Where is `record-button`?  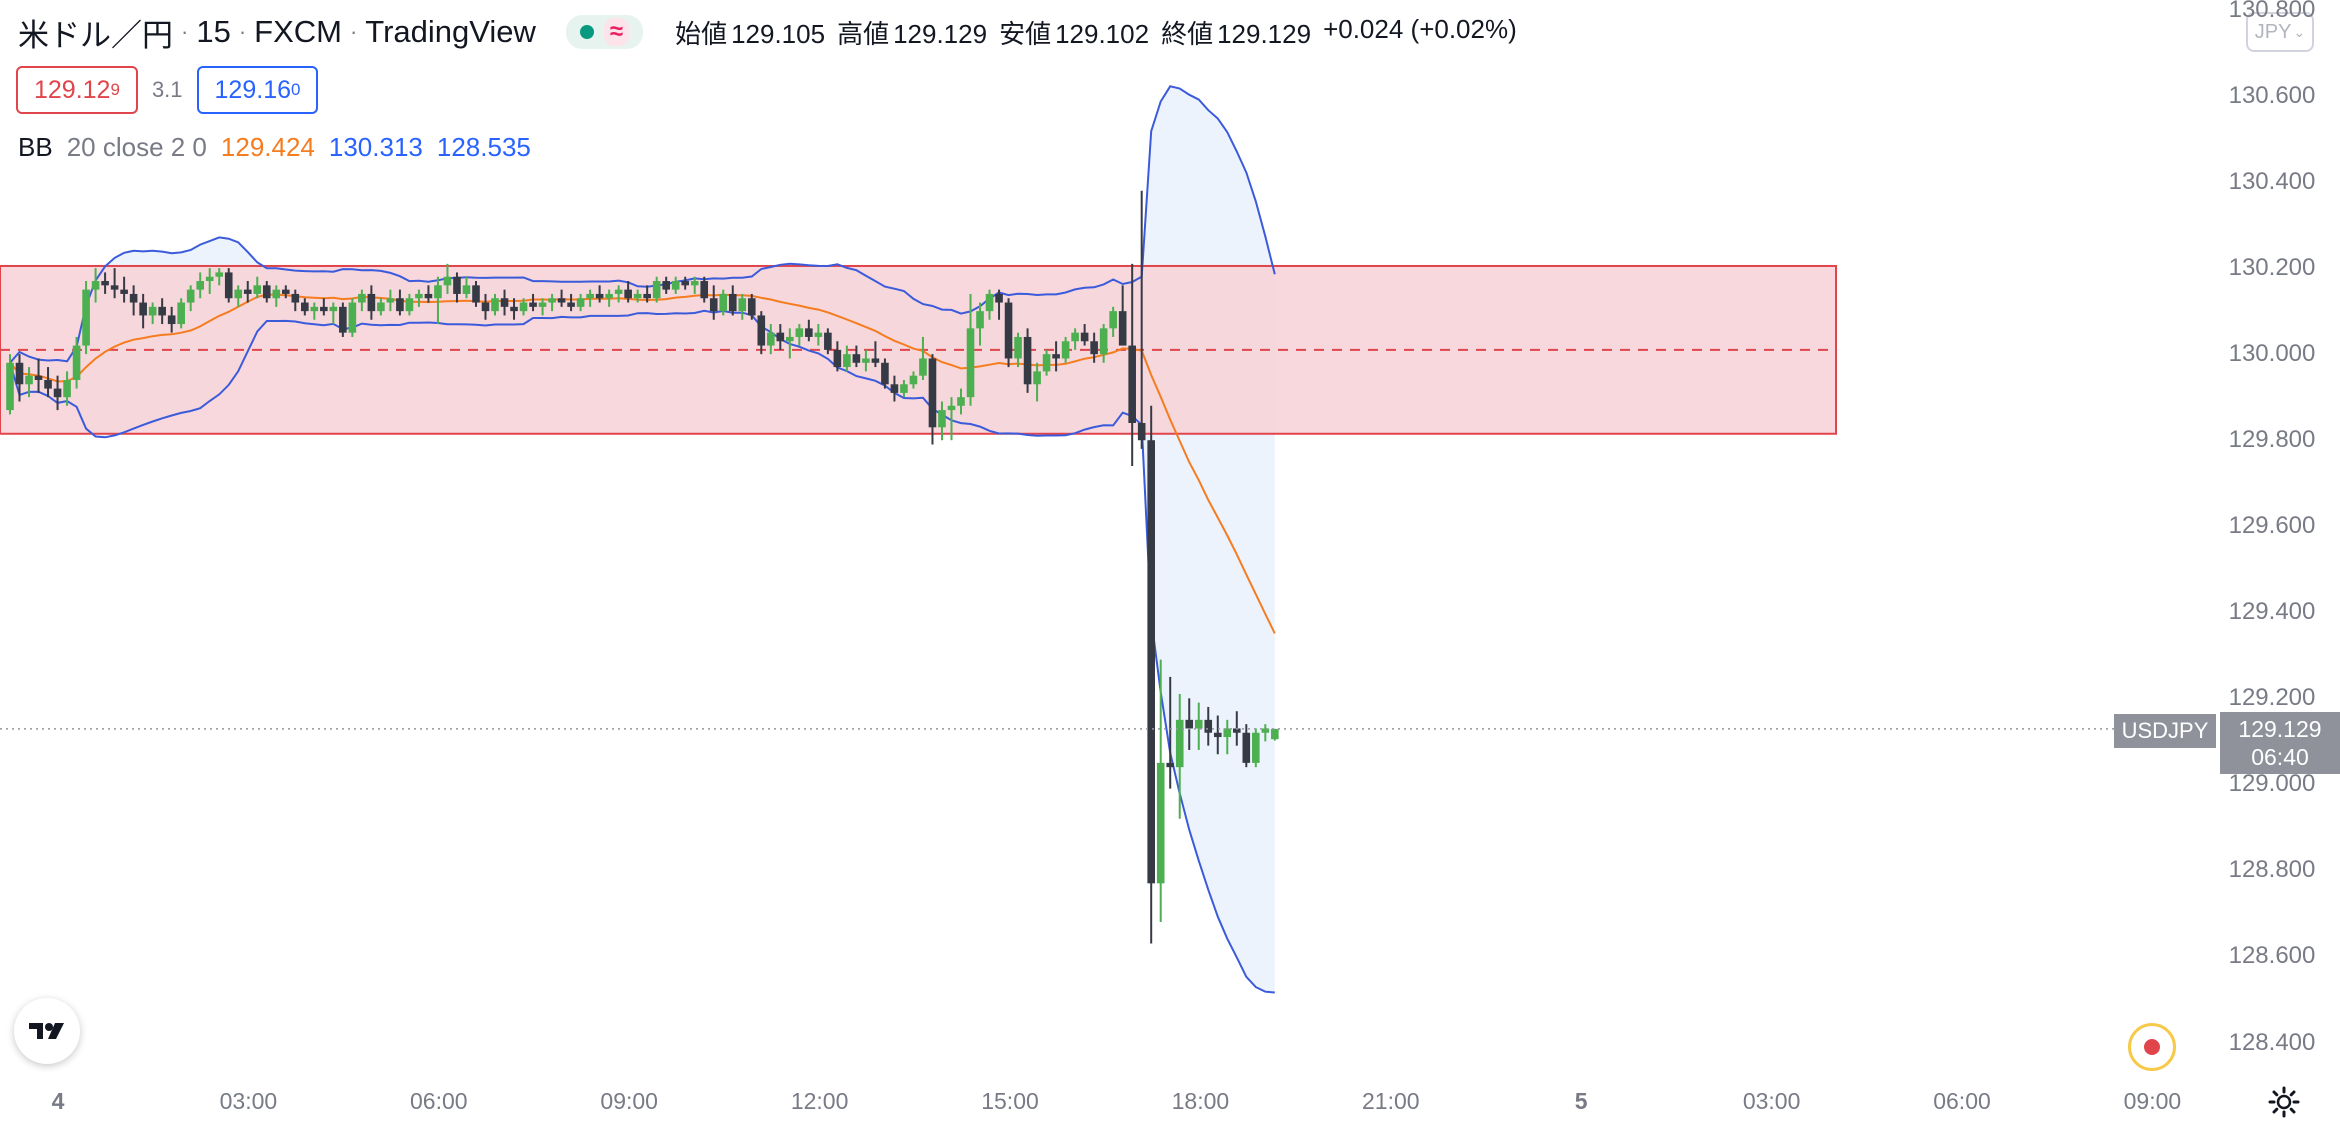 record-button is located at coordinates (2152, 1047).